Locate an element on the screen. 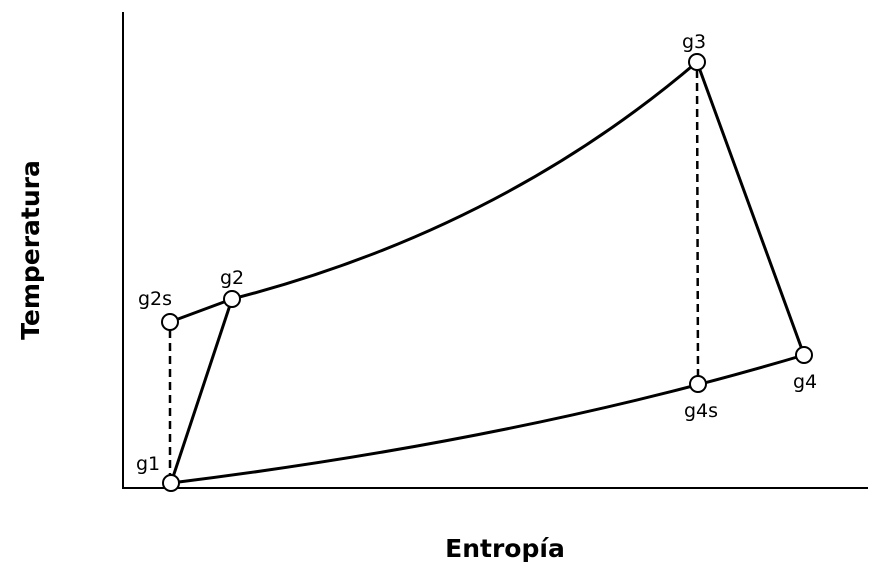 This screenshot has width=873, height=568. x-axis-label: Entropía is located at coordinates (505, 548).